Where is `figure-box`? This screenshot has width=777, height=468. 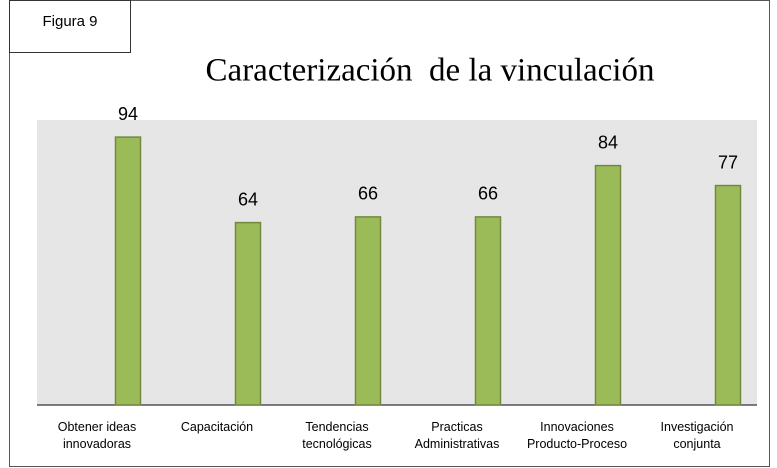 figure-box is located at coordinates (70, 26).